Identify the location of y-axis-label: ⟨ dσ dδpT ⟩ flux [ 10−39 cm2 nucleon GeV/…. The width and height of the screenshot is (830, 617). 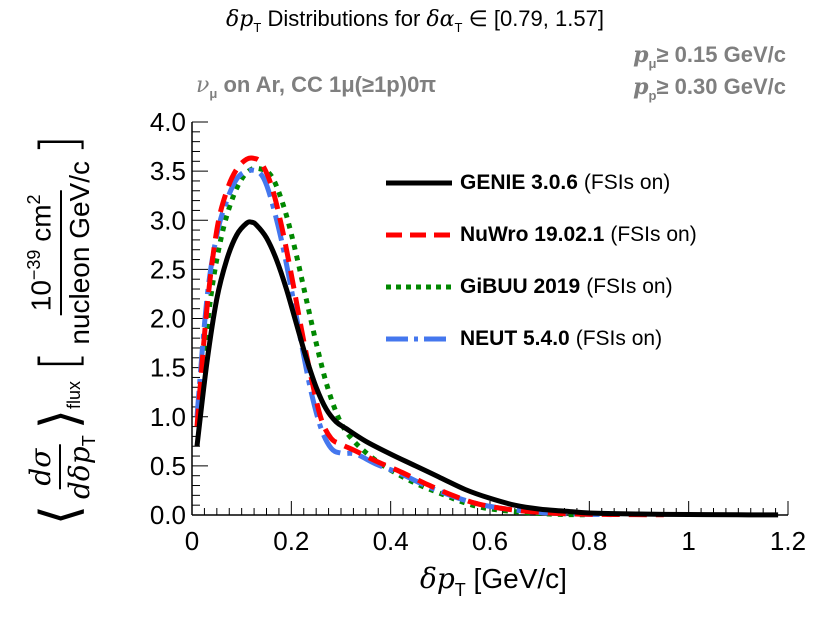
(61, 330).